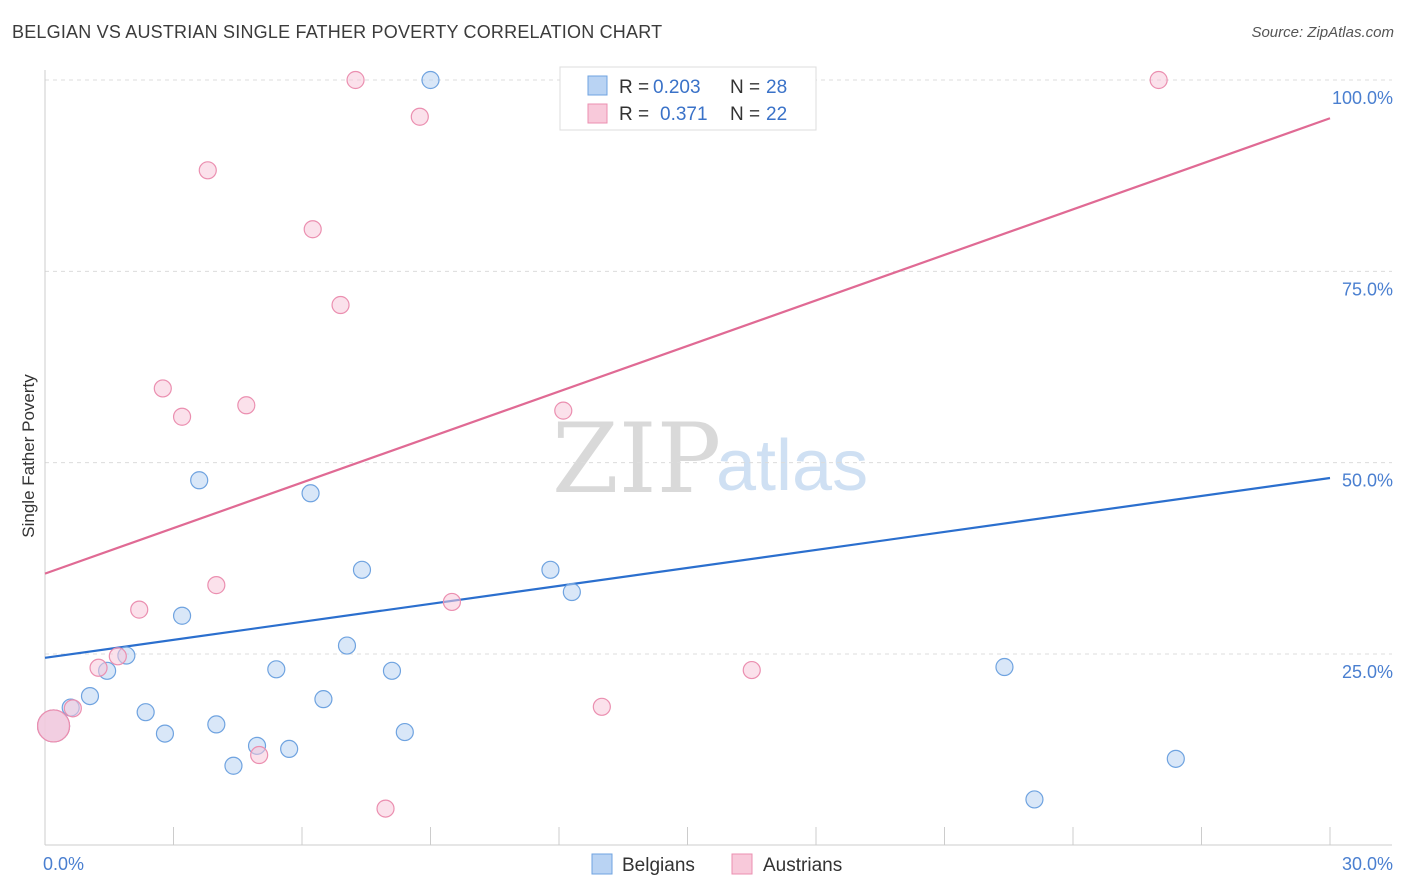 The height and width of the screenshot is (892, 1406). I want to click on legend-n-value-belgians: 28, so click(776, 87).